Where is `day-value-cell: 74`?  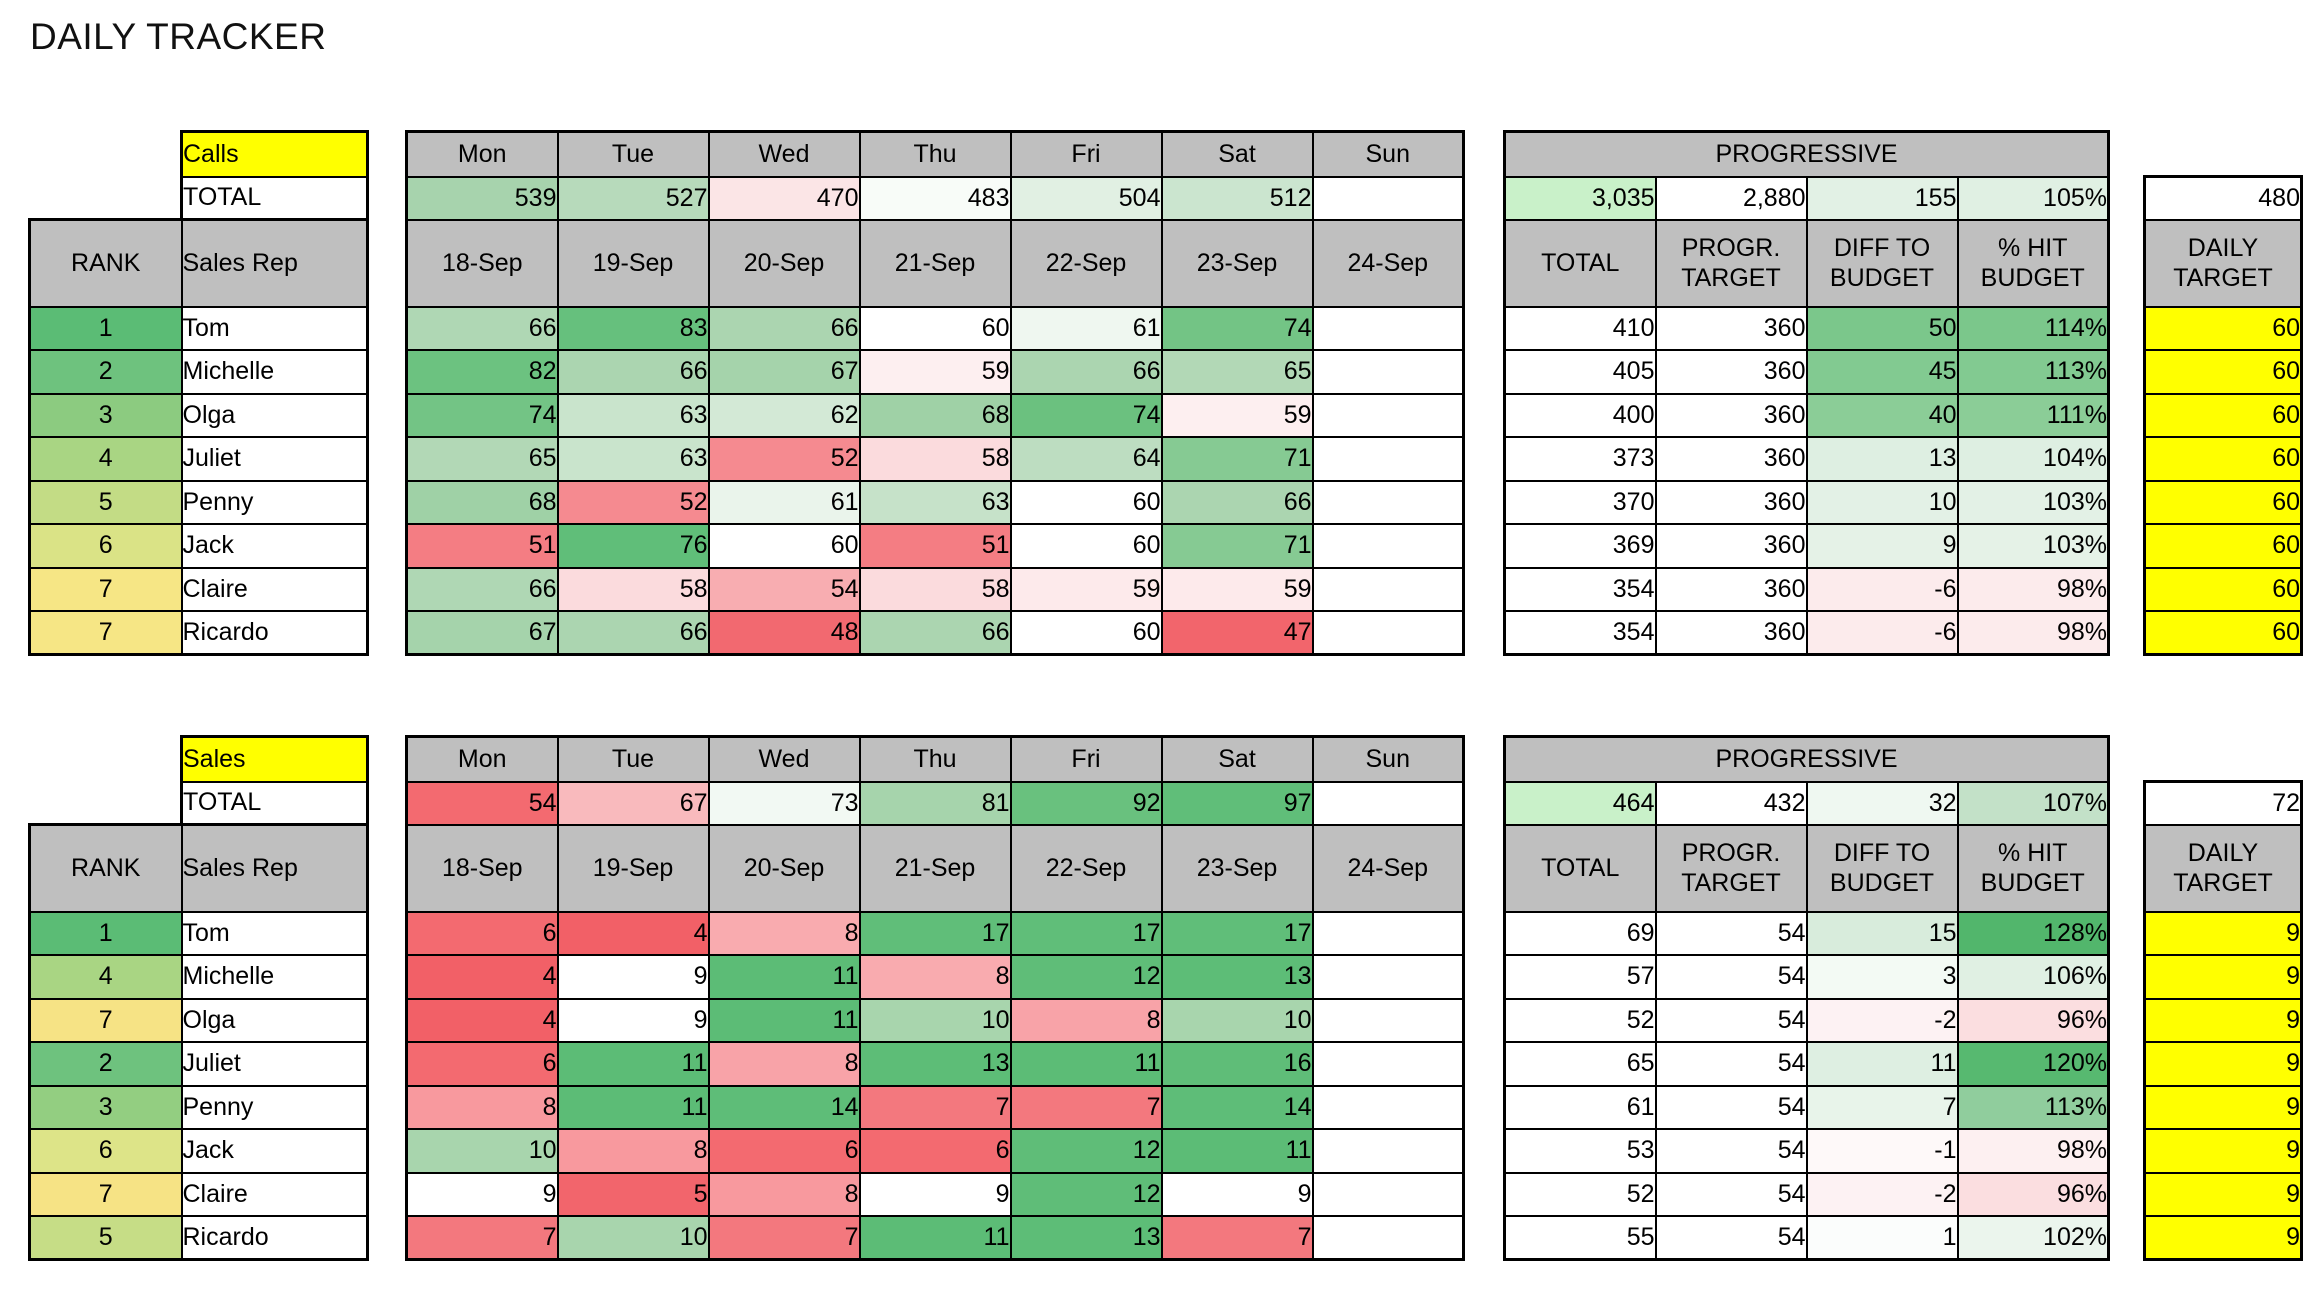 day-value-cell: 74 is located at coordinates (1086, 415).